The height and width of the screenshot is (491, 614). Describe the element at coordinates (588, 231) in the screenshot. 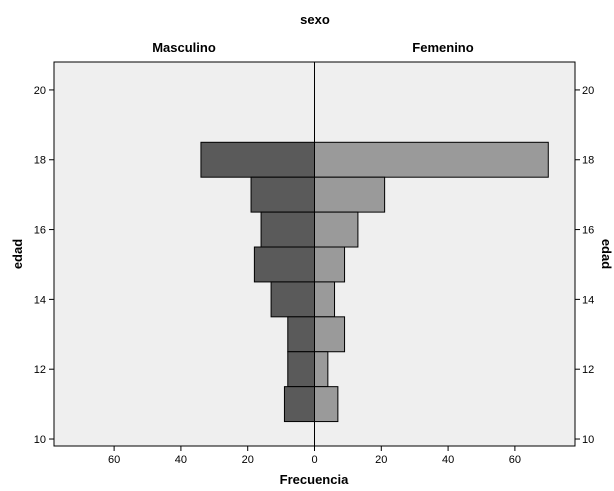

I see `y-tick-label-right: 16` at that location.